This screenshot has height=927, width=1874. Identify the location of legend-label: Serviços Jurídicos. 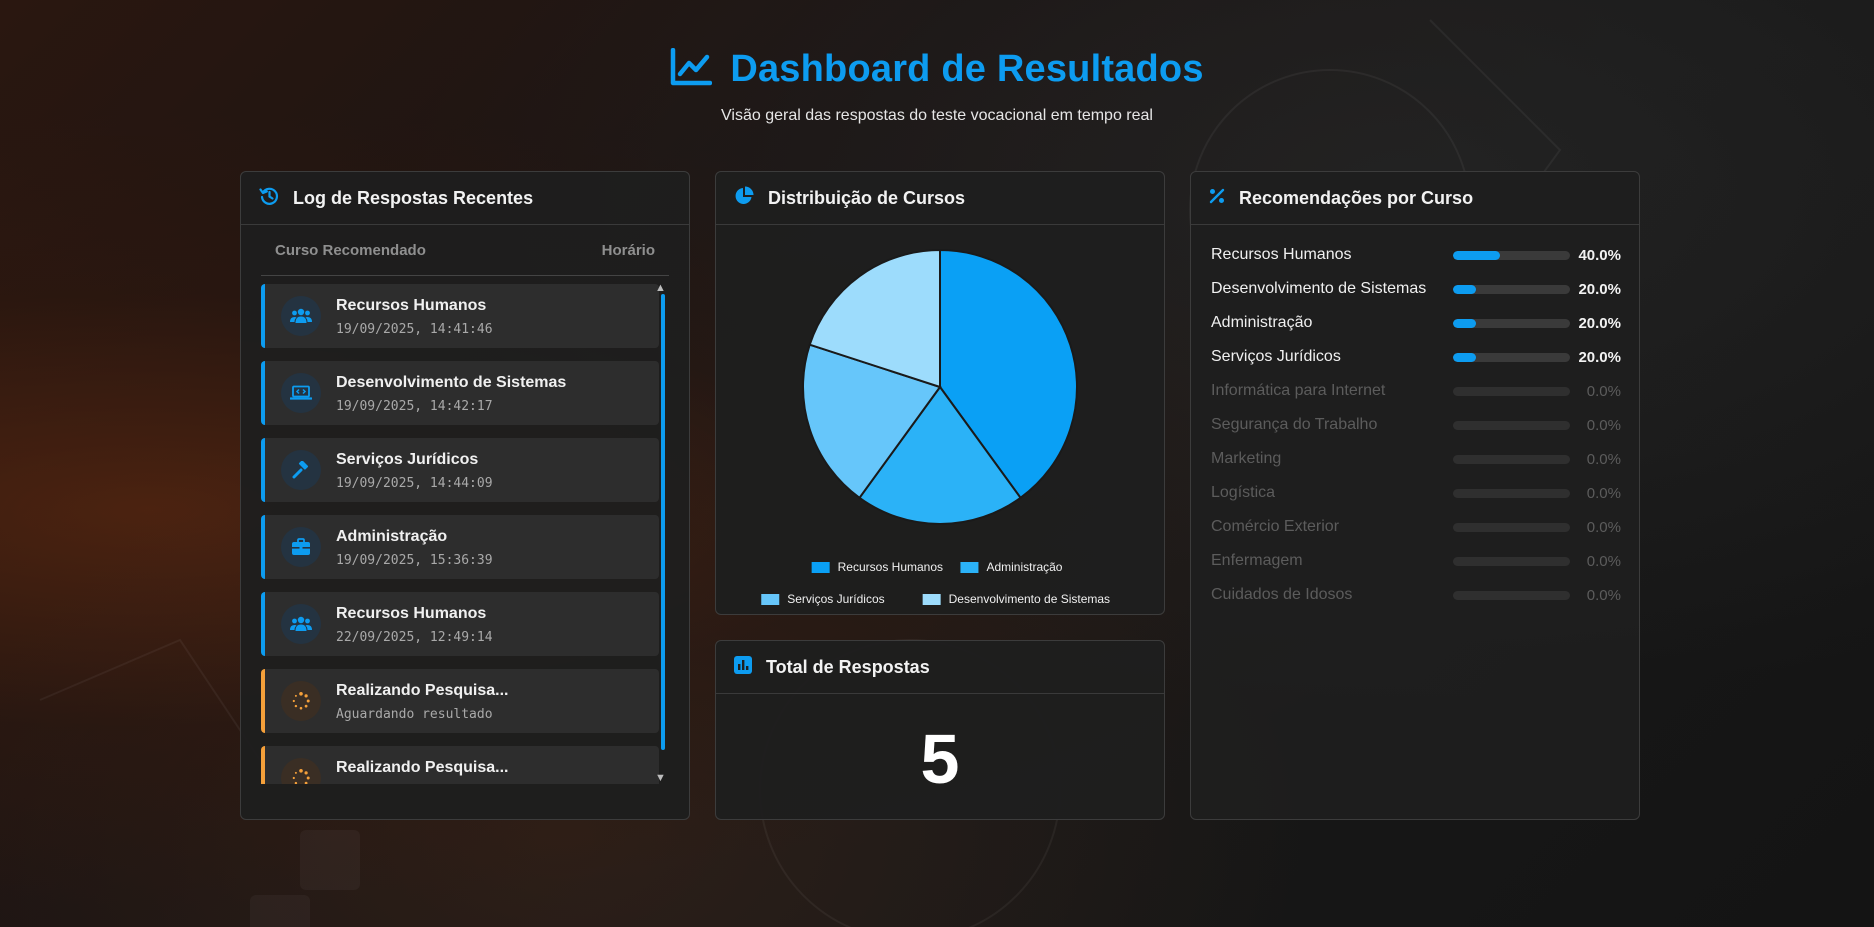
(835, 599).